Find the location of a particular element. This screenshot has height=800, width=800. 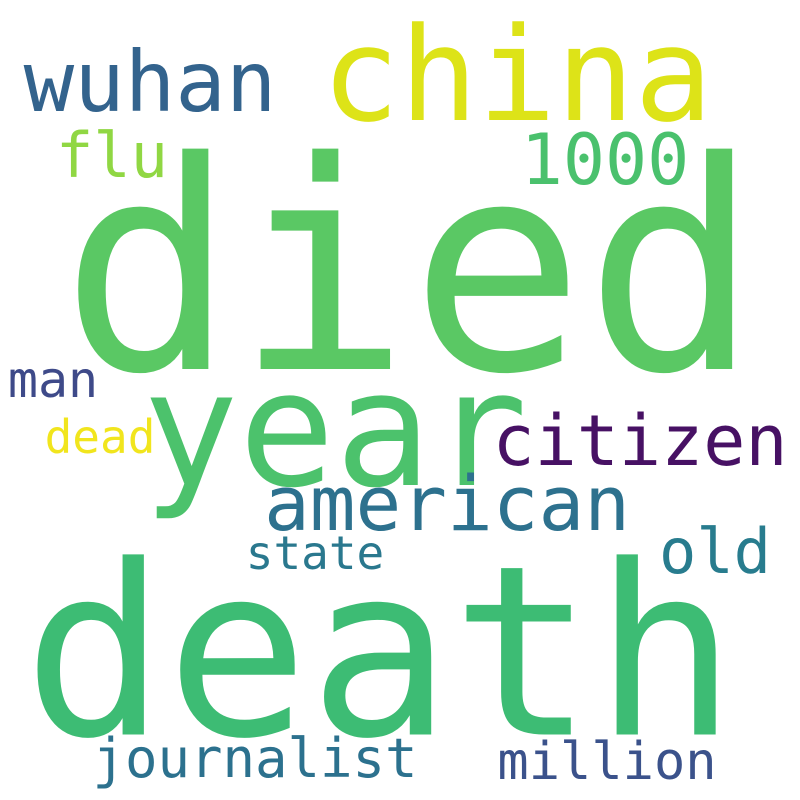

word-flu: flu is located at coordinates (112, 155).